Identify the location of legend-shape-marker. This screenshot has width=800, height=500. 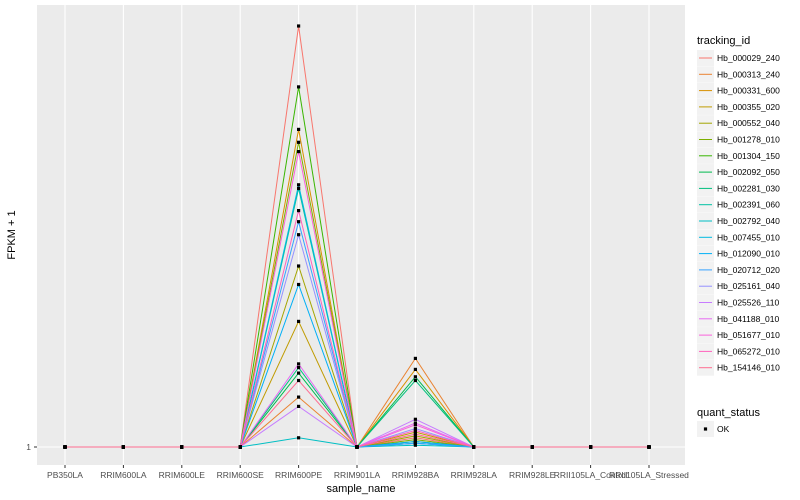
(705, 429).